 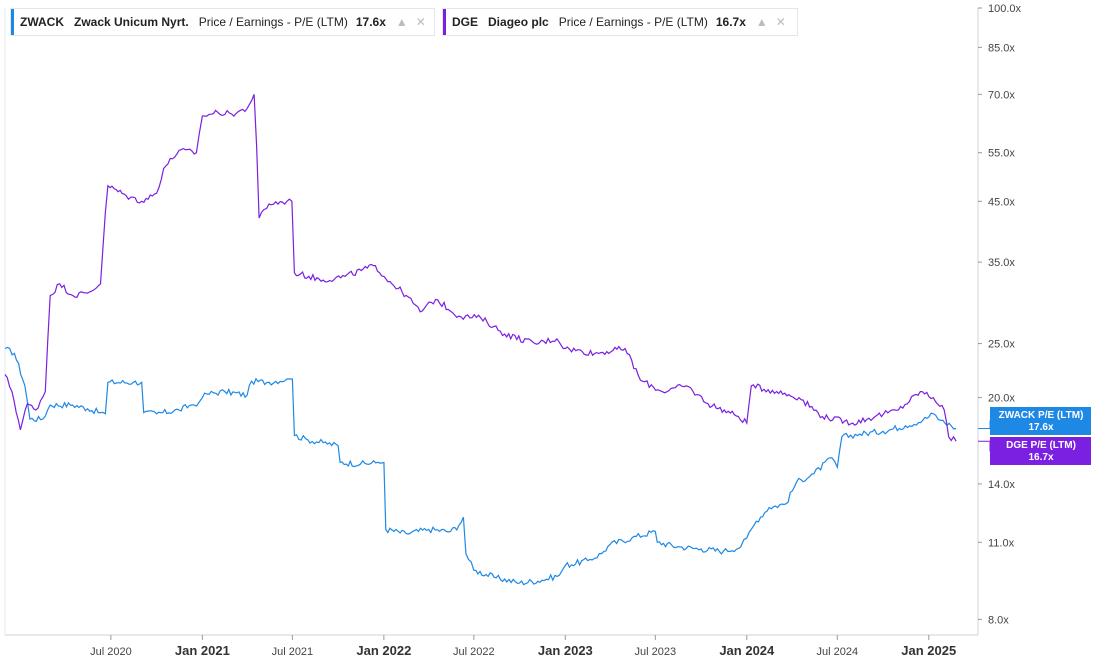 I want to click on y-tick-label: 45.0x, so click(x=1001, y=202).